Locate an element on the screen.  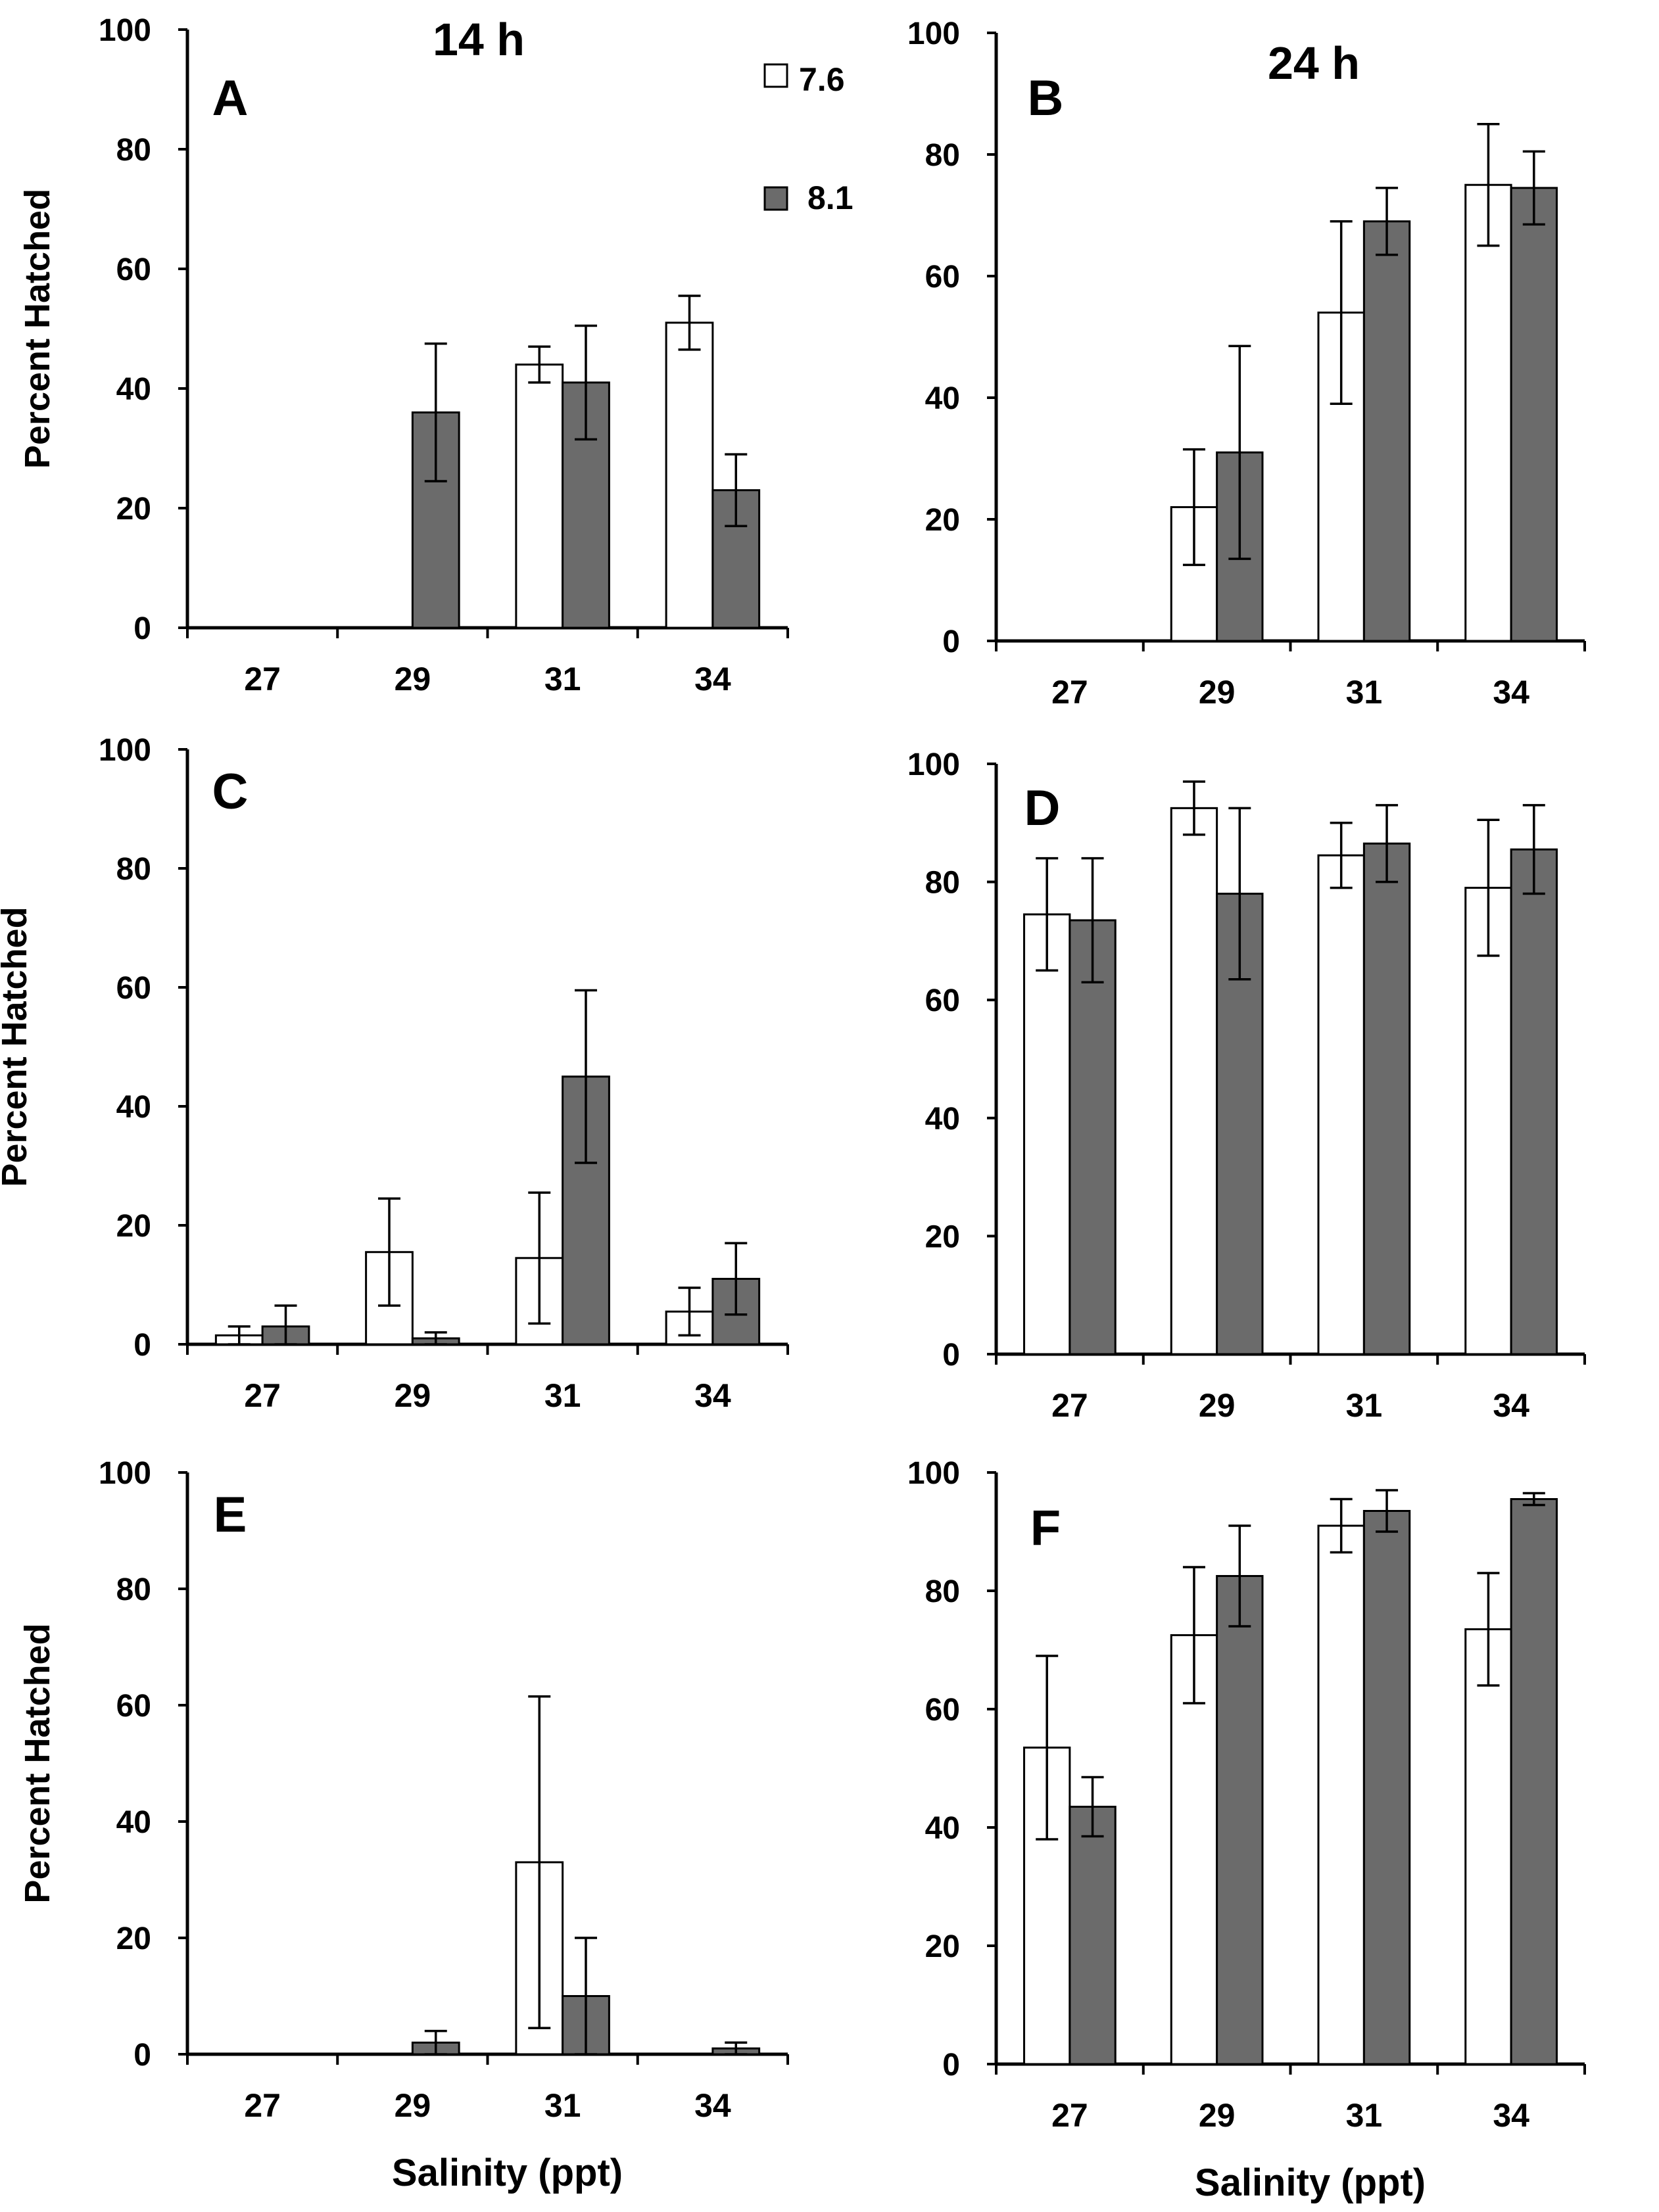
column-title-14h: 14 h is located at coordinates (479, 39).